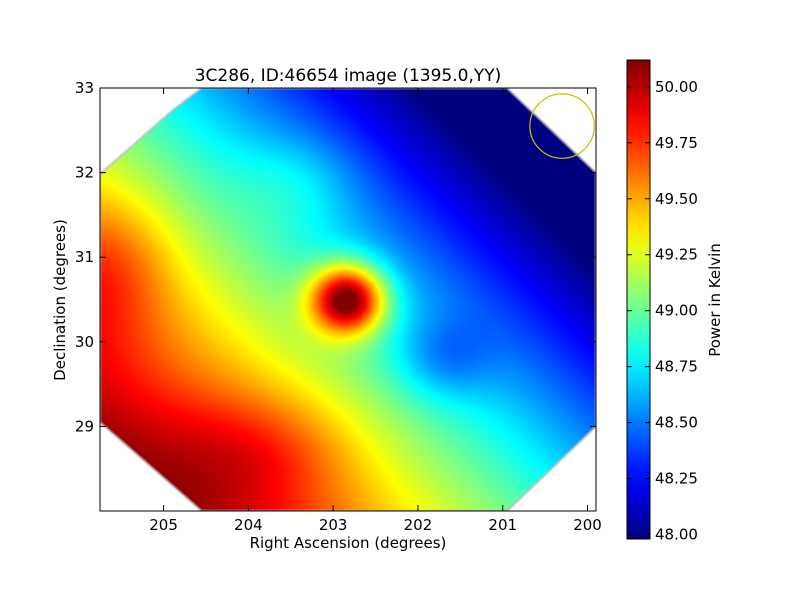  Describe the element at coordinates (676, 367) in the screenshot. I see `colorbar-tick-label: 48.75` at that location.